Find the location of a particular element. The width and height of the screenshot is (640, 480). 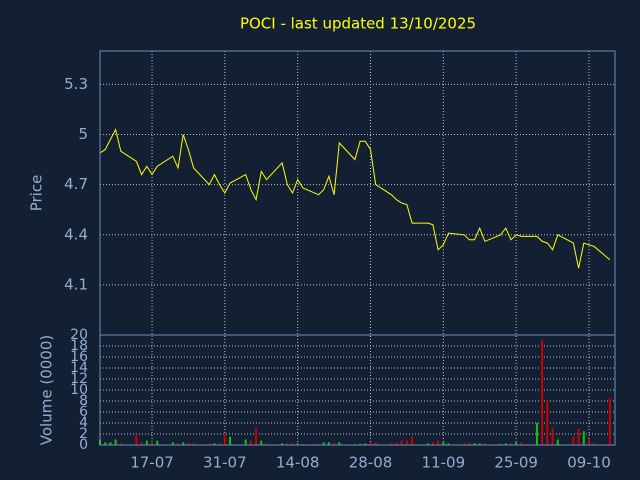

y-tick-label: 4.7 is located at coordinates (76, 184).